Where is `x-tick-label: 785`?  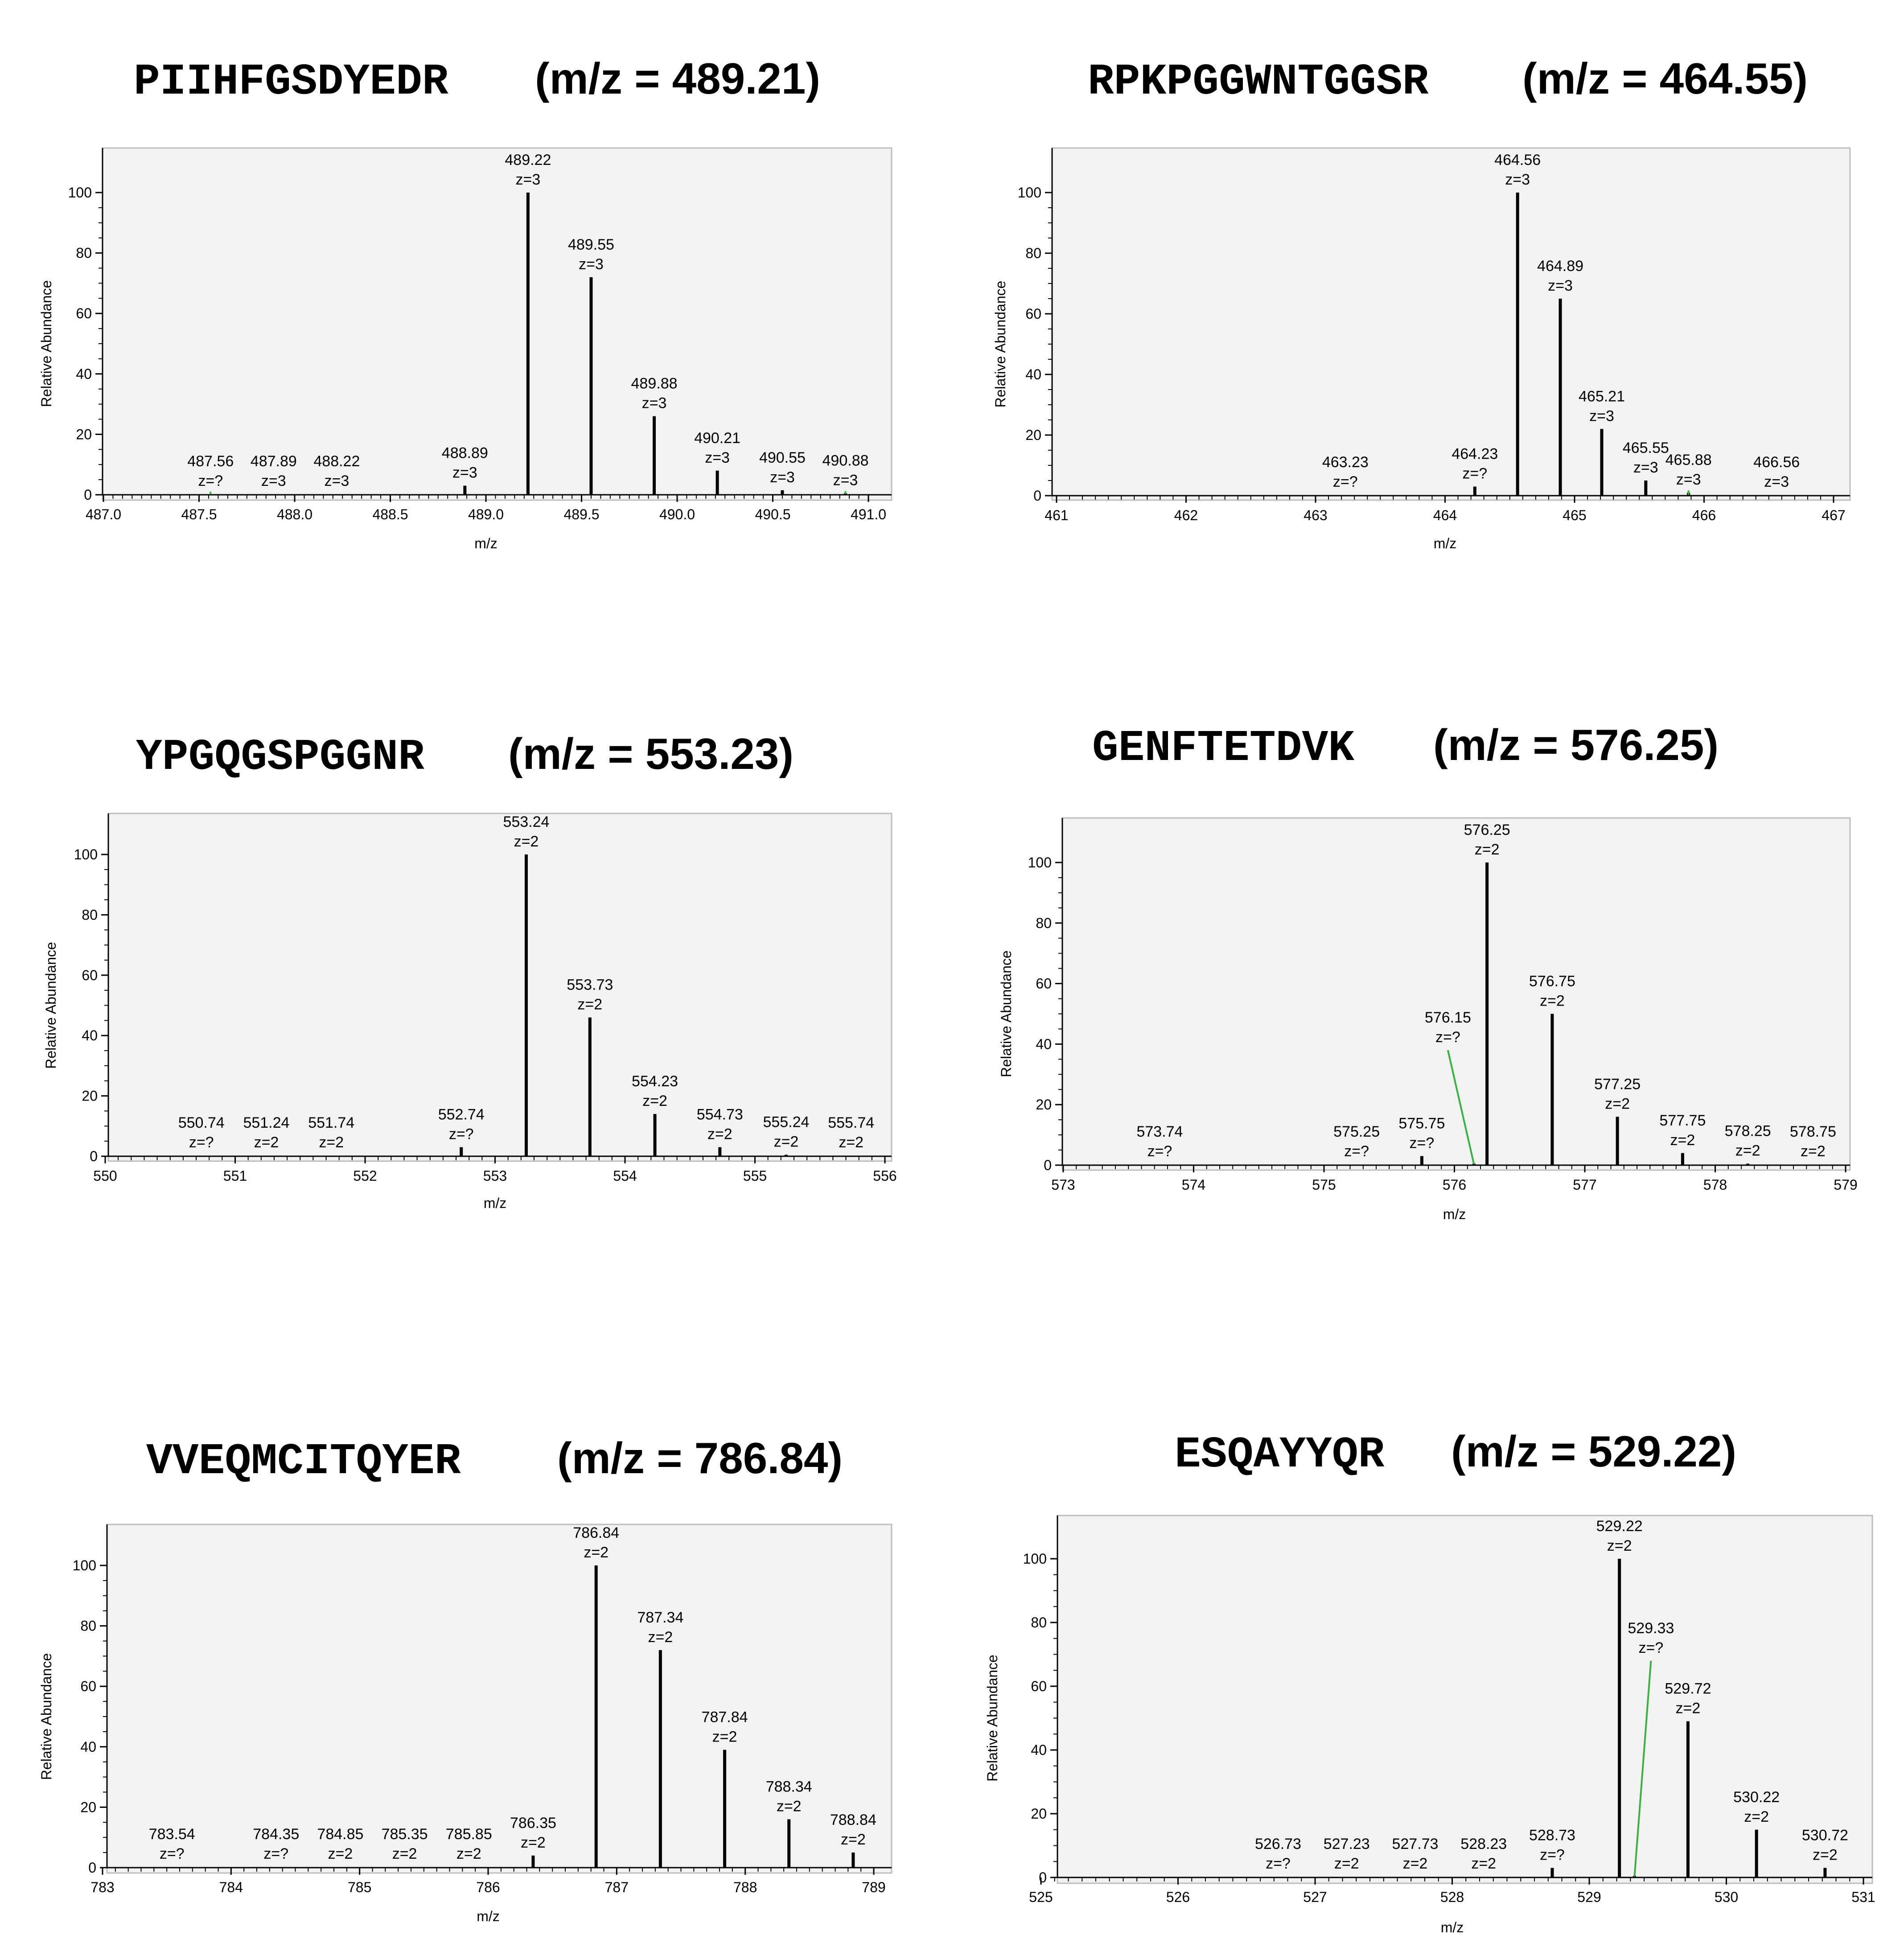 x-tick-label: 785 is located at coordinates (359, 1887).